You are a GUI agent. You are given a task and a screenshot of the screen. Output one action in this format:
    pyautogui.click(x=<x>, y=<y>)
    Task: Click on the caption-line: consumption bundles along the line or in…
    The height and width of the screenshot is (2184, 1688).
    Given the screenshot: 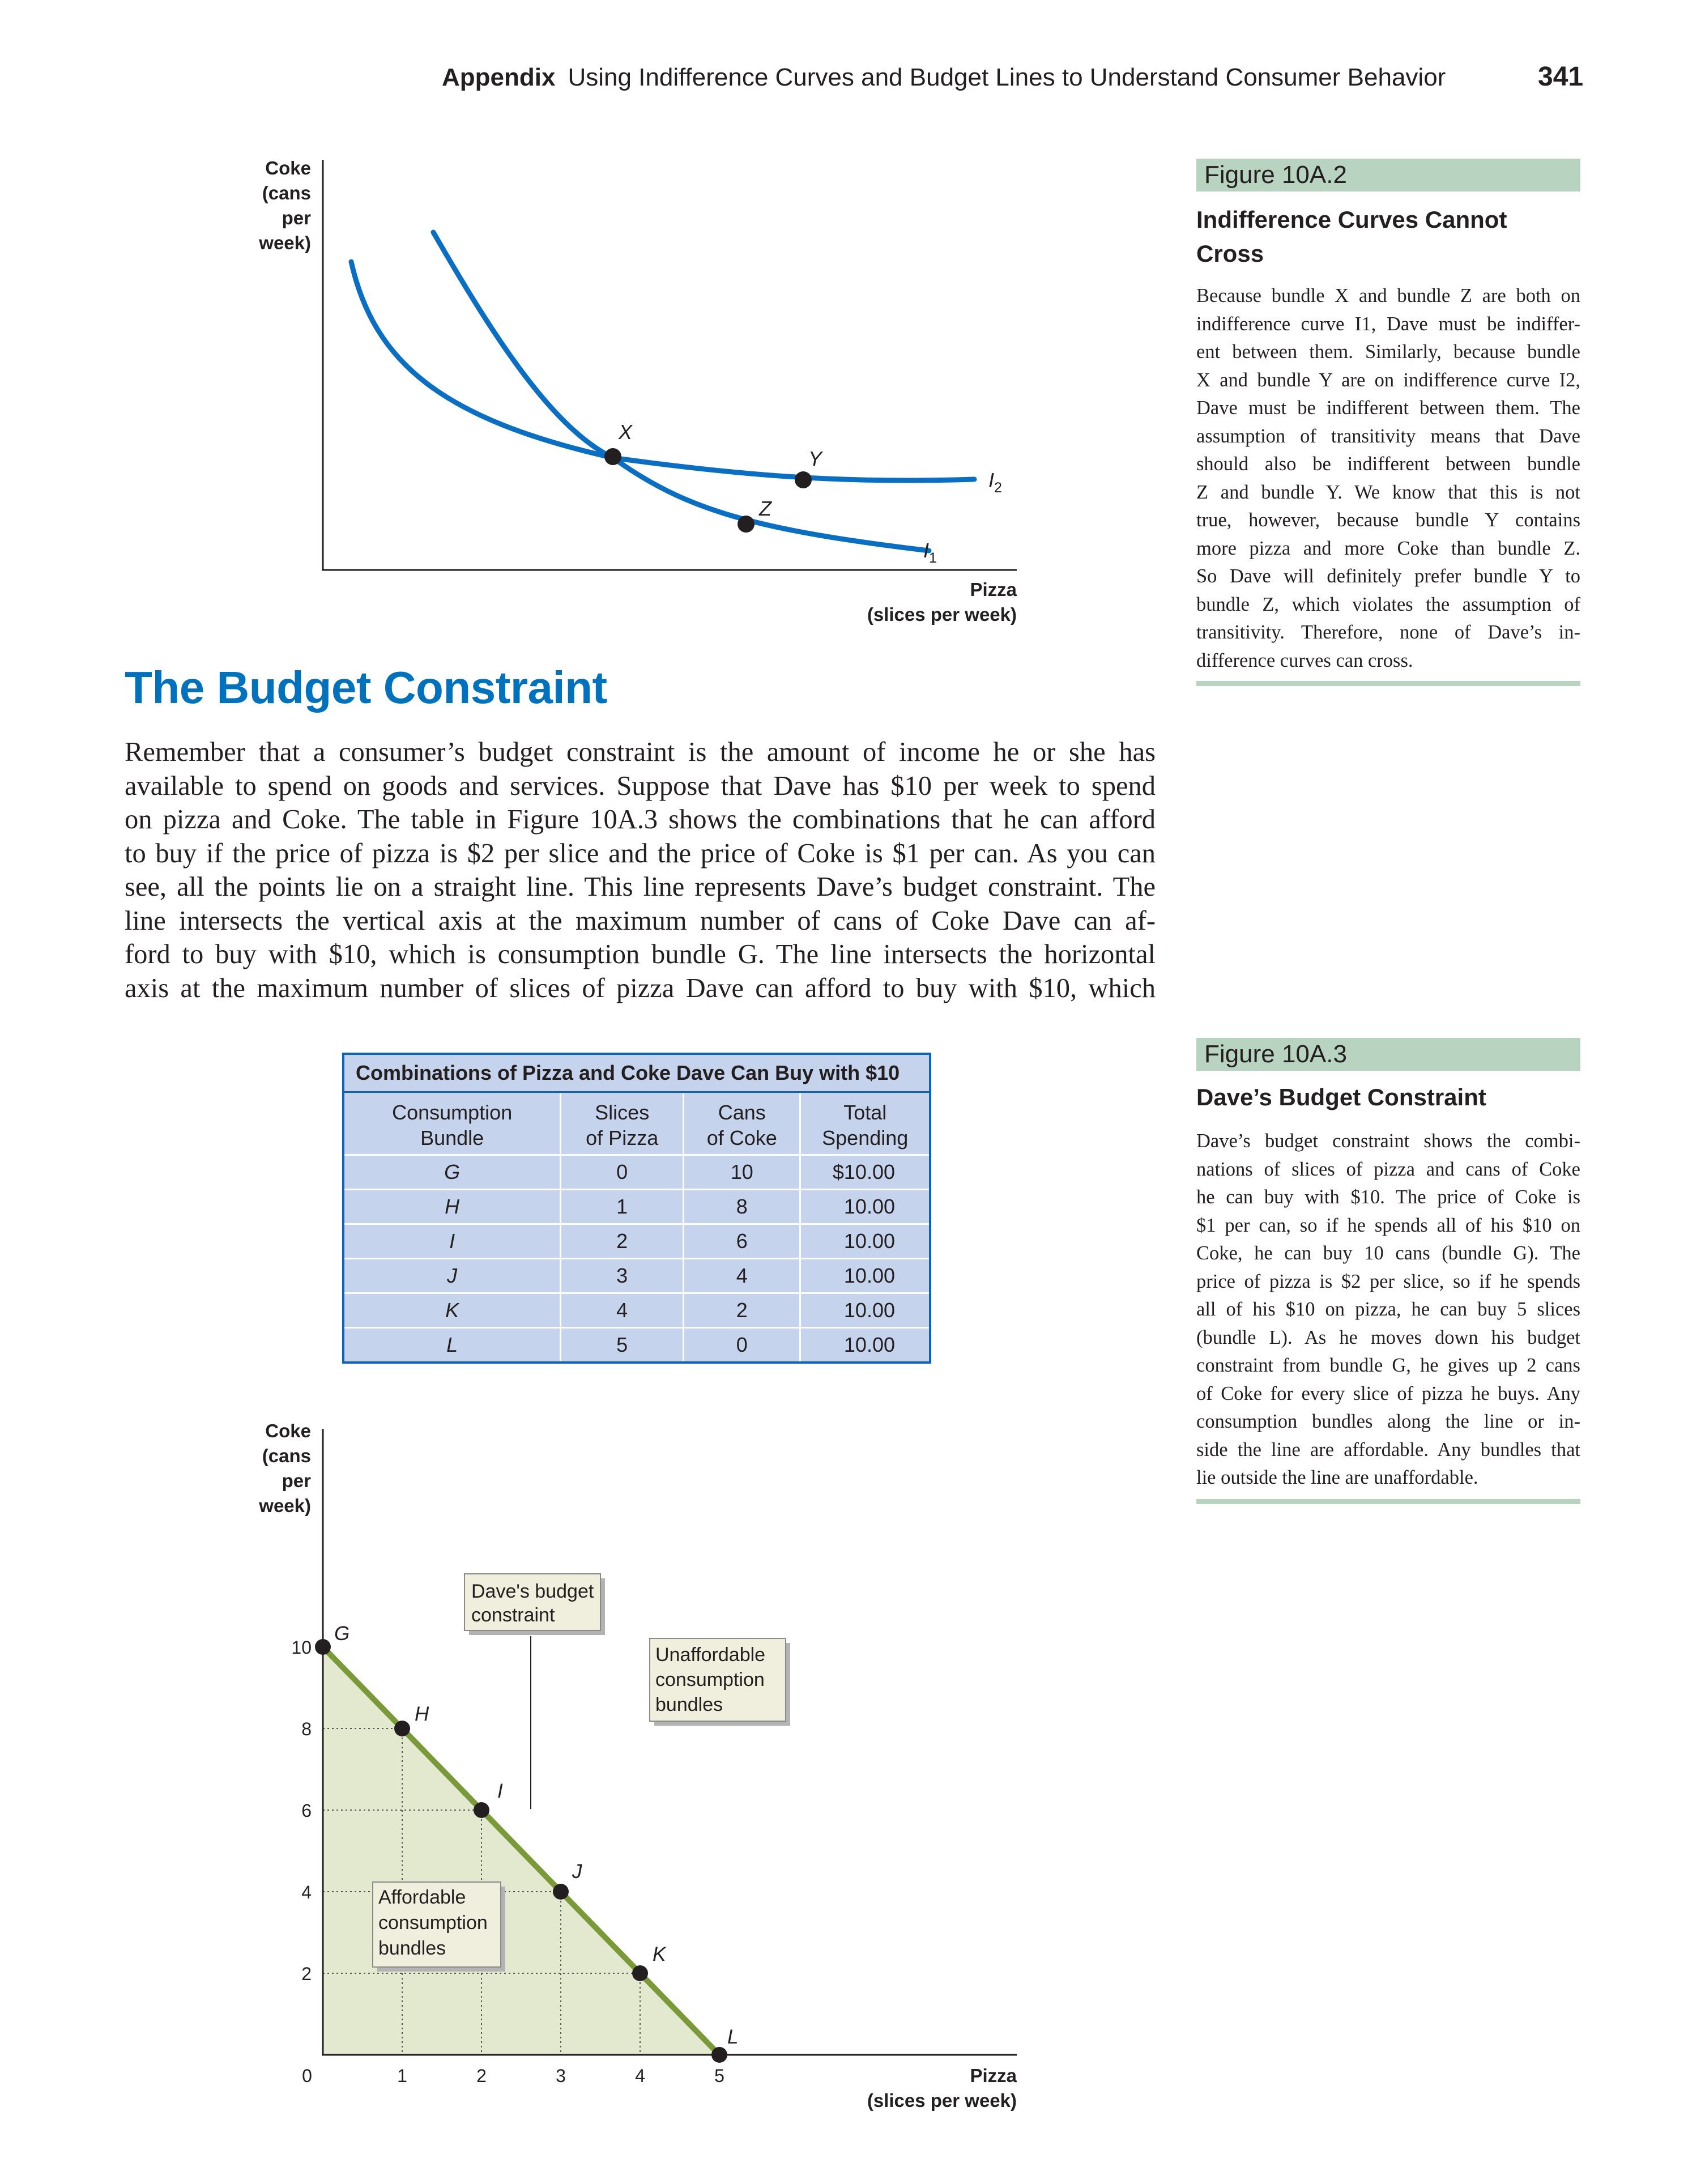 What is the action you would take?
    pyautogui.click(x=1388, y=1421)
    